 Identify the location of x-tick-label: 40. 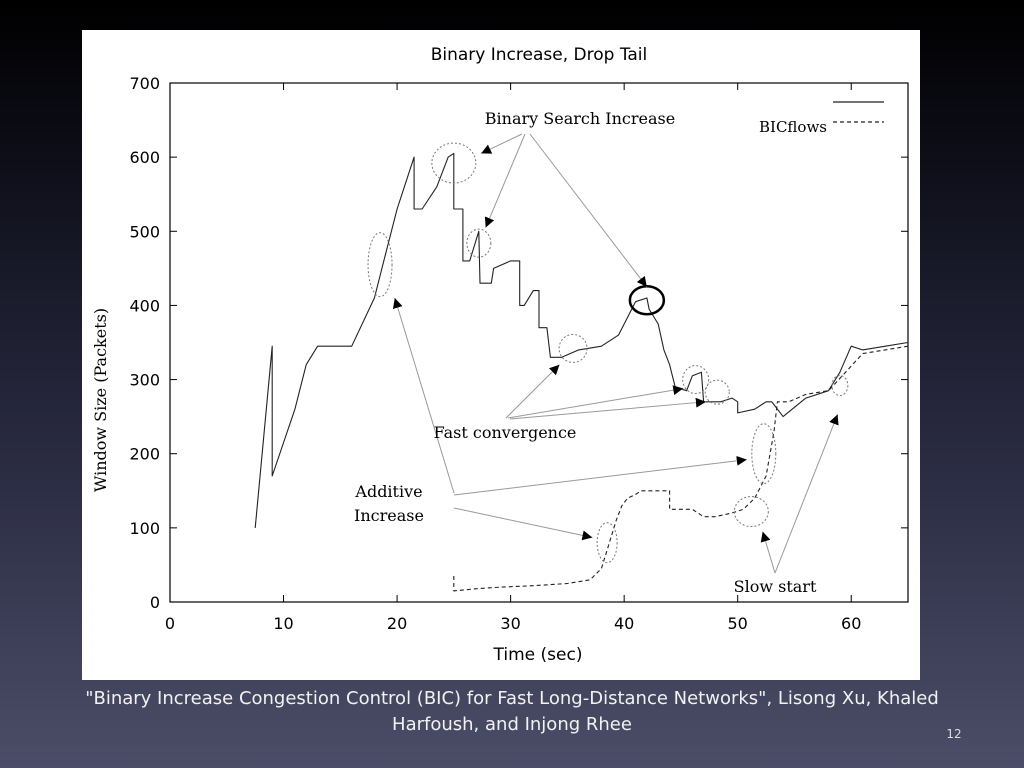
(624, 623).